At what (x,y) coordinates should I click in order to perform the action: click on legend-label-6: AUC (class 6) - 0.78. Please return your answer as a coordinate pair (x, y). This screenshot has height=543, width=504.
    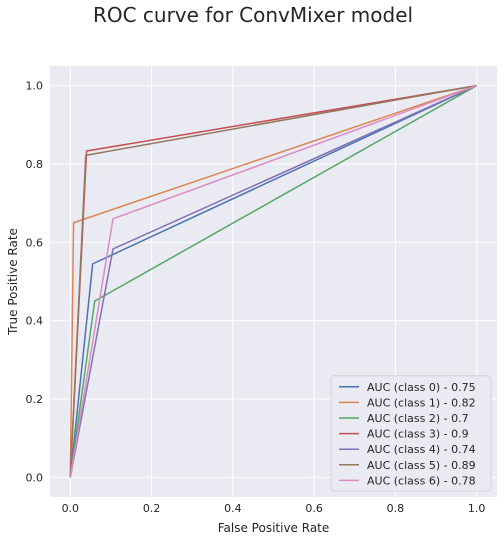
    Looking at the image, I should click on (421, 480).